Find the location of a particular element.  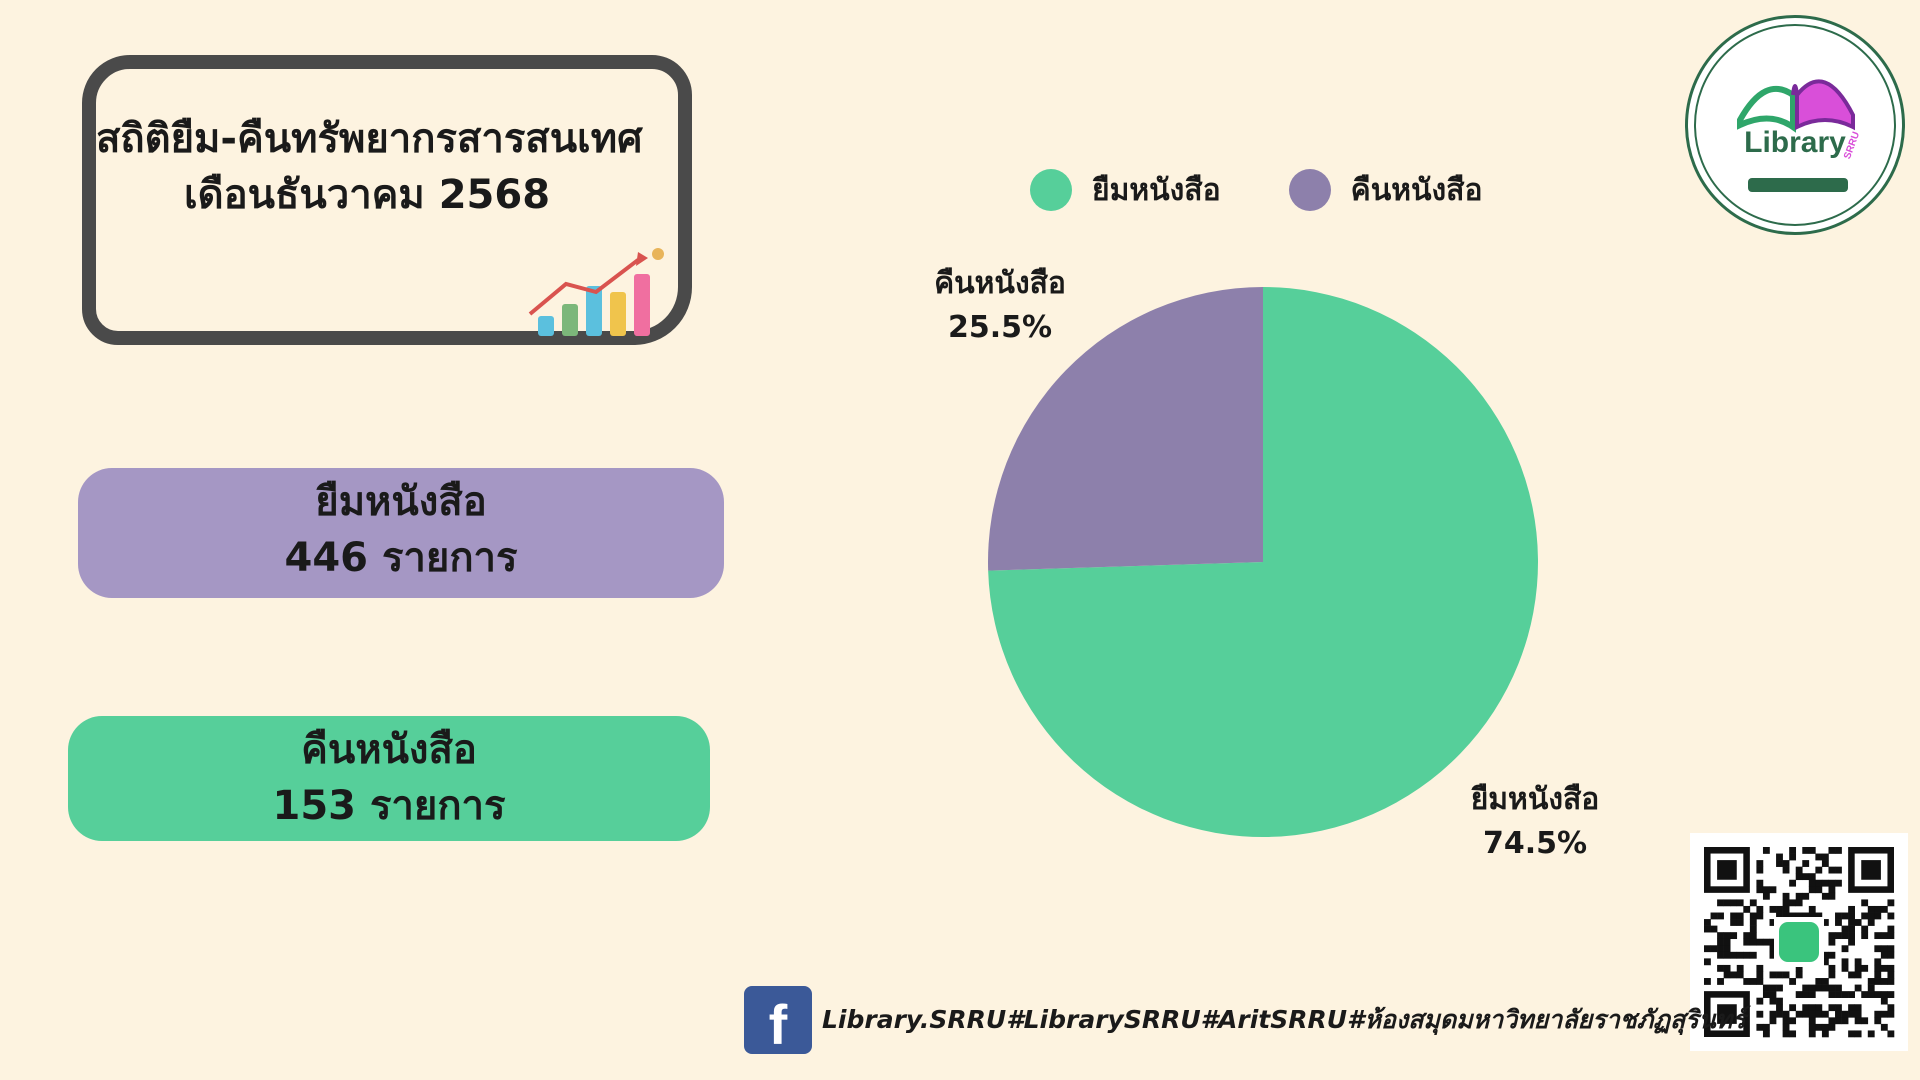

library-logo: Library SRRU is located at coordinates (1795, 125).